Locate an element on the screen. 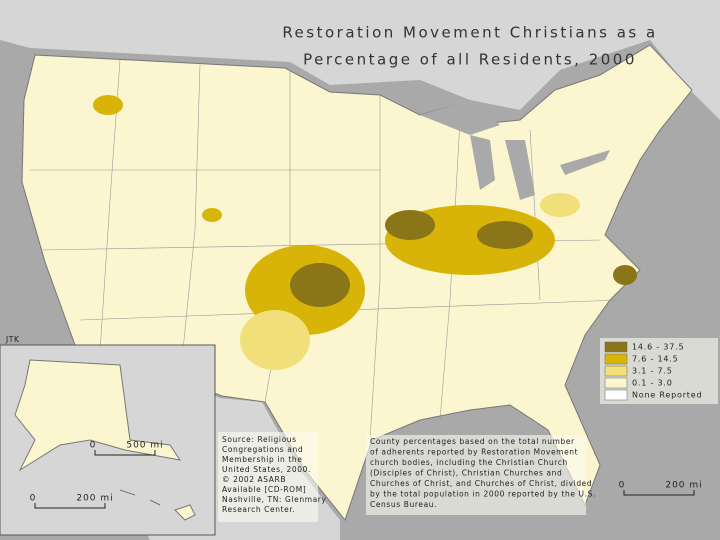  source-line: Source: Religious is located at coordinates (259, 439).